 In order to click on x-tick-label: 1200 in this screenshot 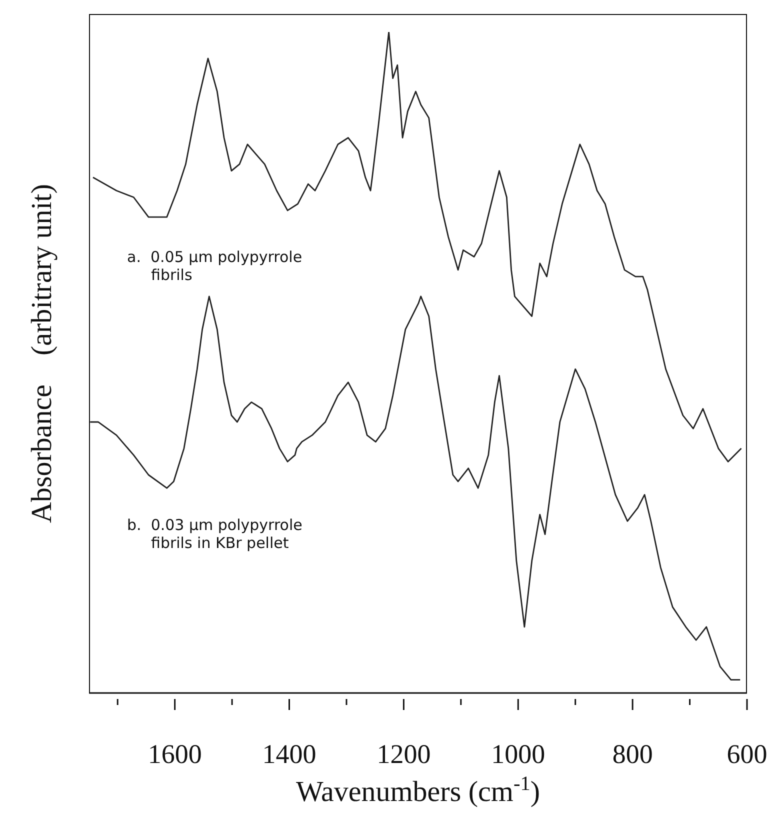, I will do `click(403, 754)`.